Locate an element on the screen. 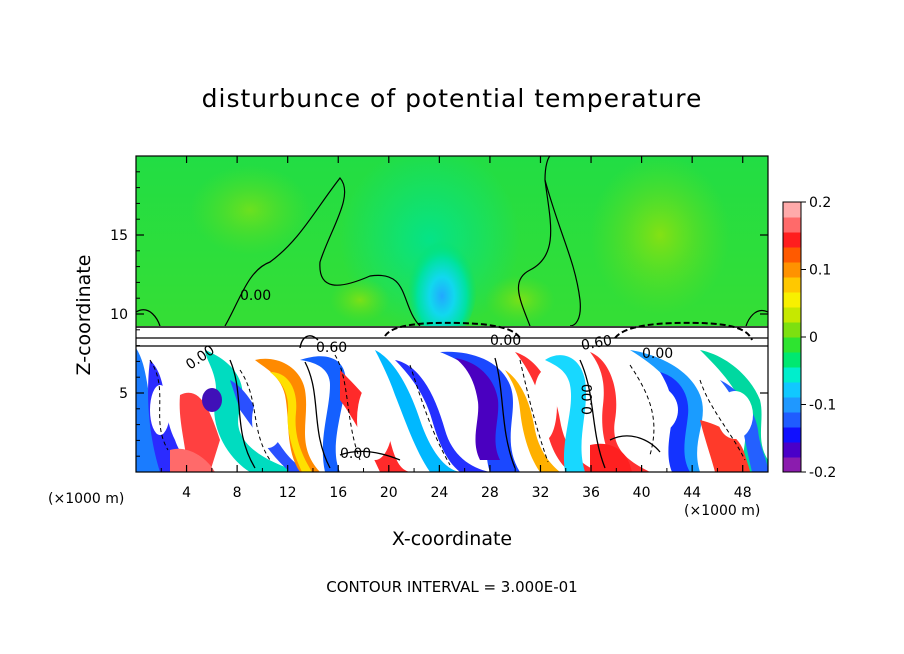  lime-region-mid is located at coordinates (360, 300).